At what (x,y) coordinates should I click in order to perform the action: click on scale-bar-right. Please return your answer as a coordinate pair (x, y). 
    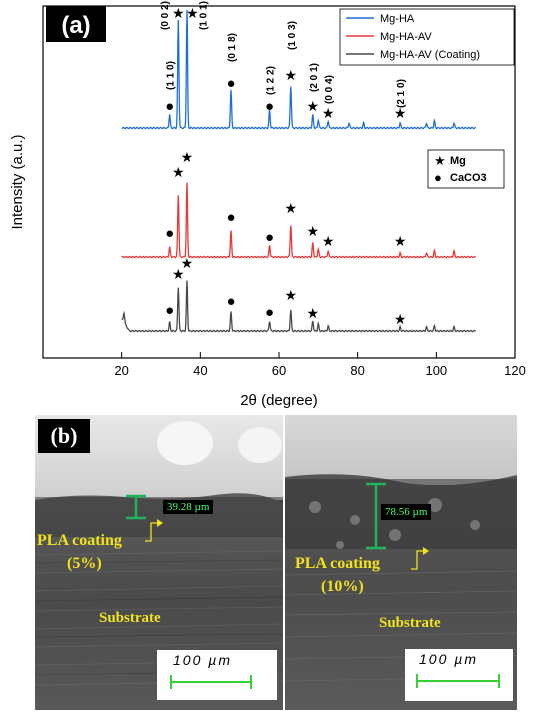
    Looking at the image, I should click on (458, 681).